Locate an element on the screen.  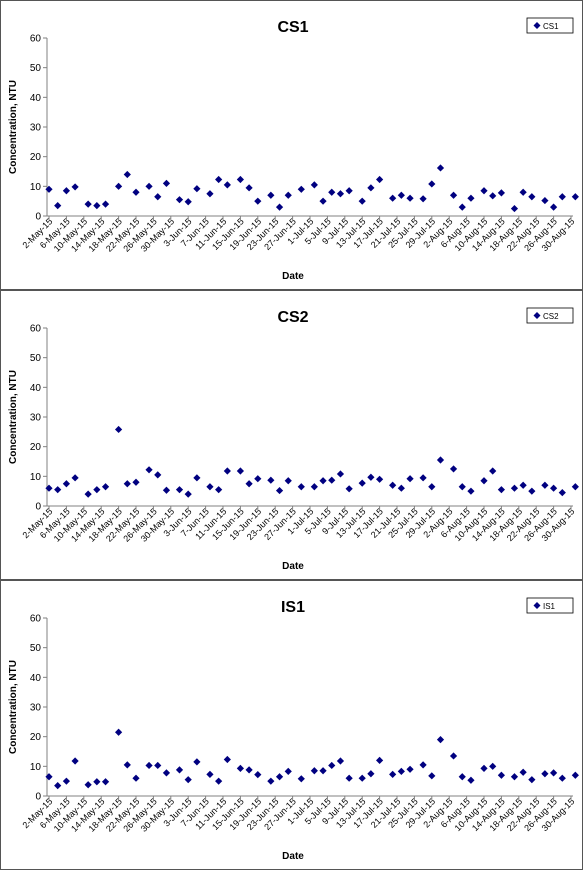
y-tick-label: 30 is located at coordinates (36, 128).